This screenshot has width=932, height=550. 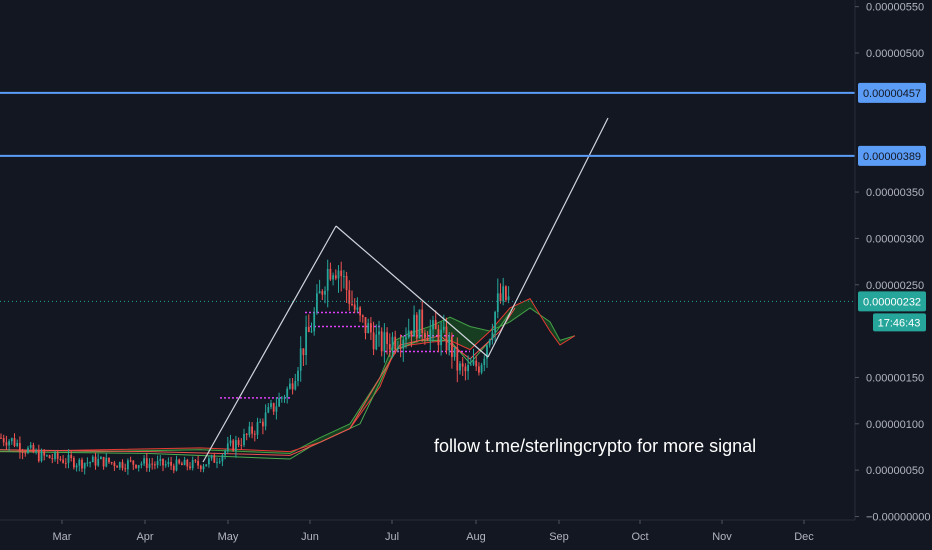 I want to click on x-tick-label: Apr, so click(x=144, y=537).